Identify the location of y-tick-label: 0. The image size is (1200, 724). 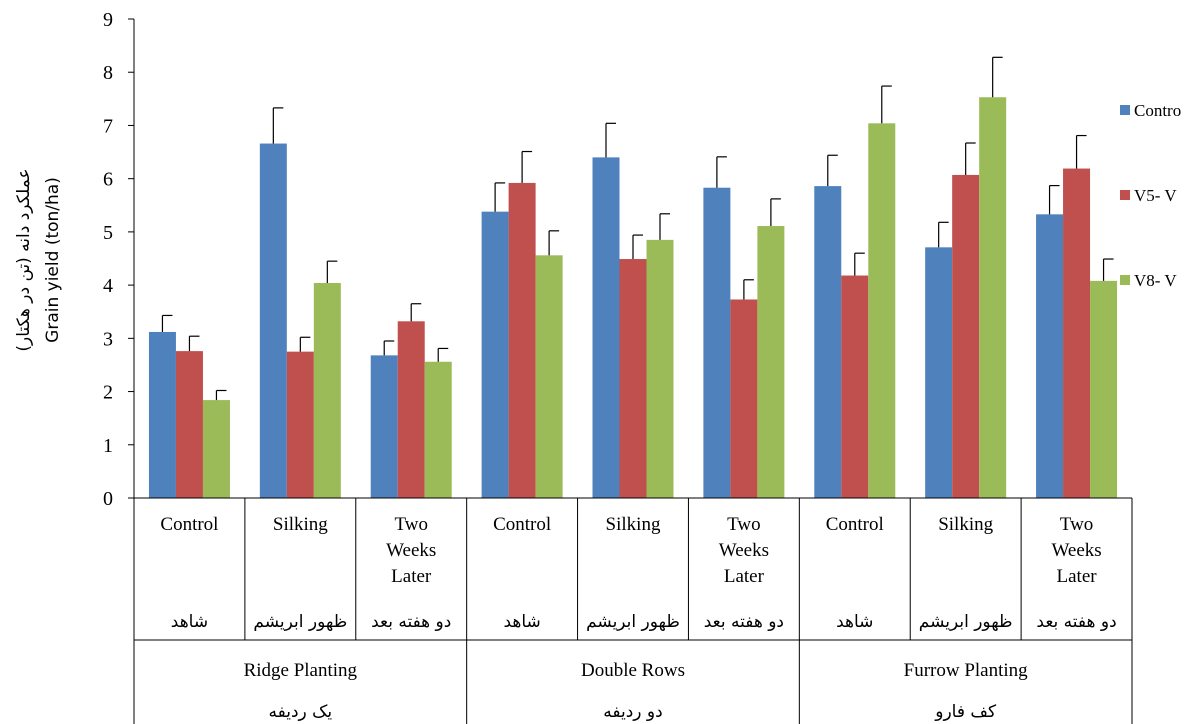
(108, 499).